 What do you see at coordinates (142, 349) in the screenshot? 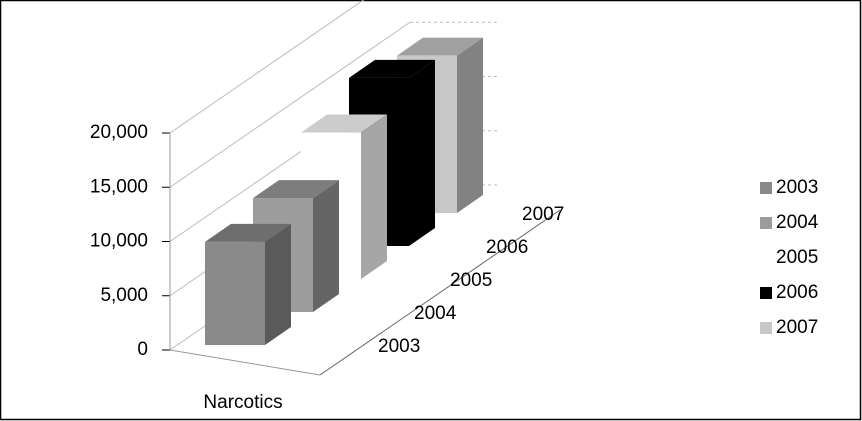
I see `y-tick-label: 0` at bounding box center [142, 349].